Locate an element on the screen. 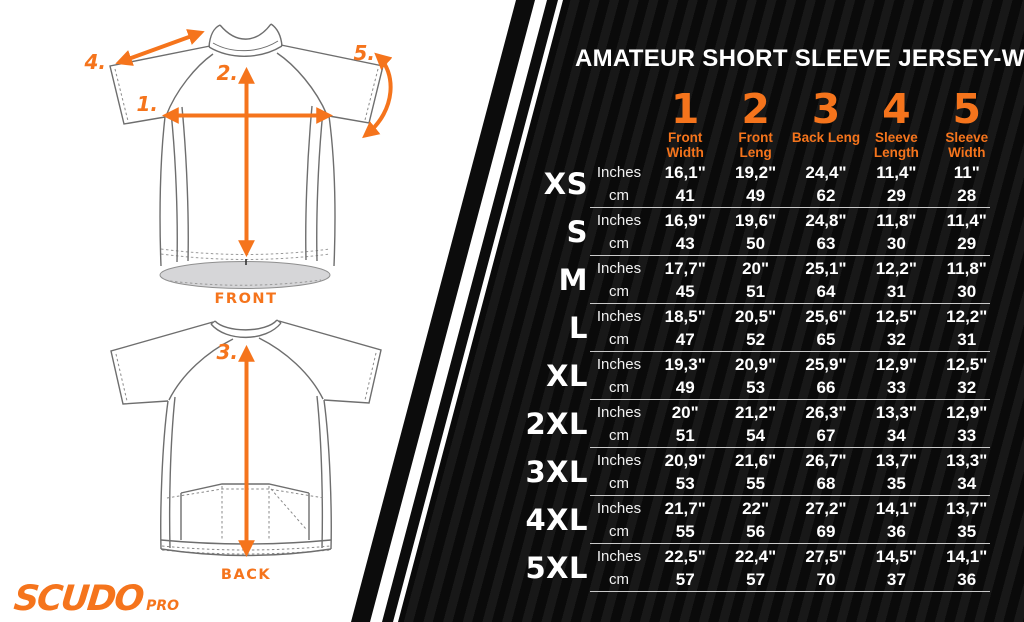  measurement-inches-value: 26,3" is located at coordinates (826, 412).